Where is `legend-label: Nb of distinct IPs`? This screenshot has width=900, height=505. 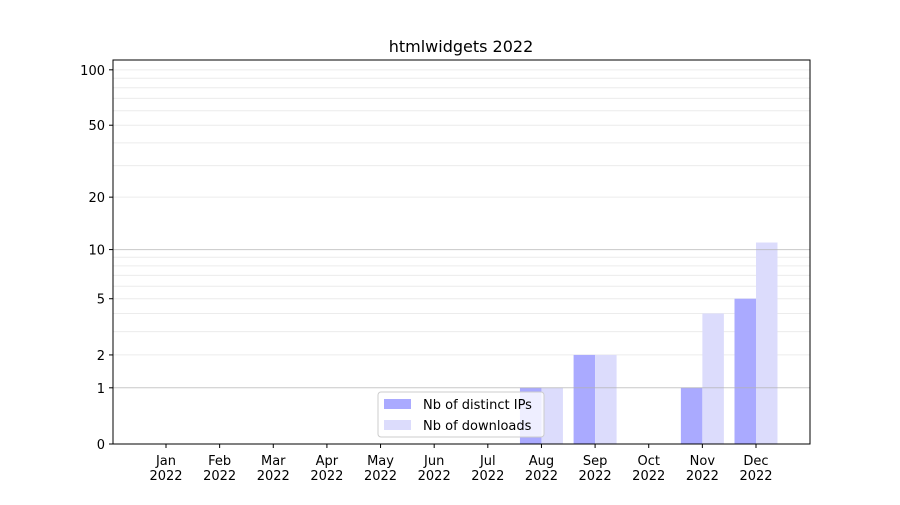
legend-label: Nb of distinct IPs is located at coordinates (477, 405).